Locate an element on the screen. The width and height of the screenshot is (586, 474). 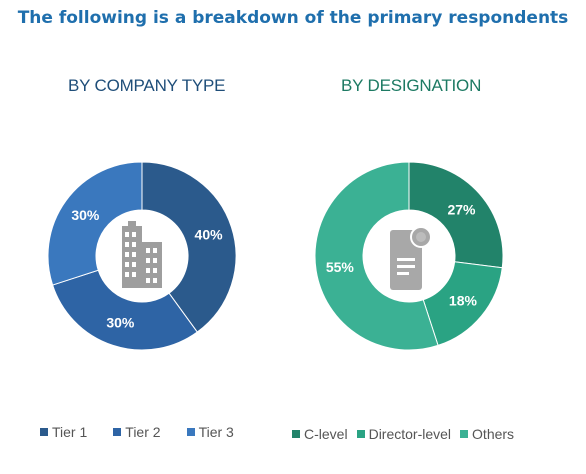
office-building-icon is located at coordinates (142, 254).